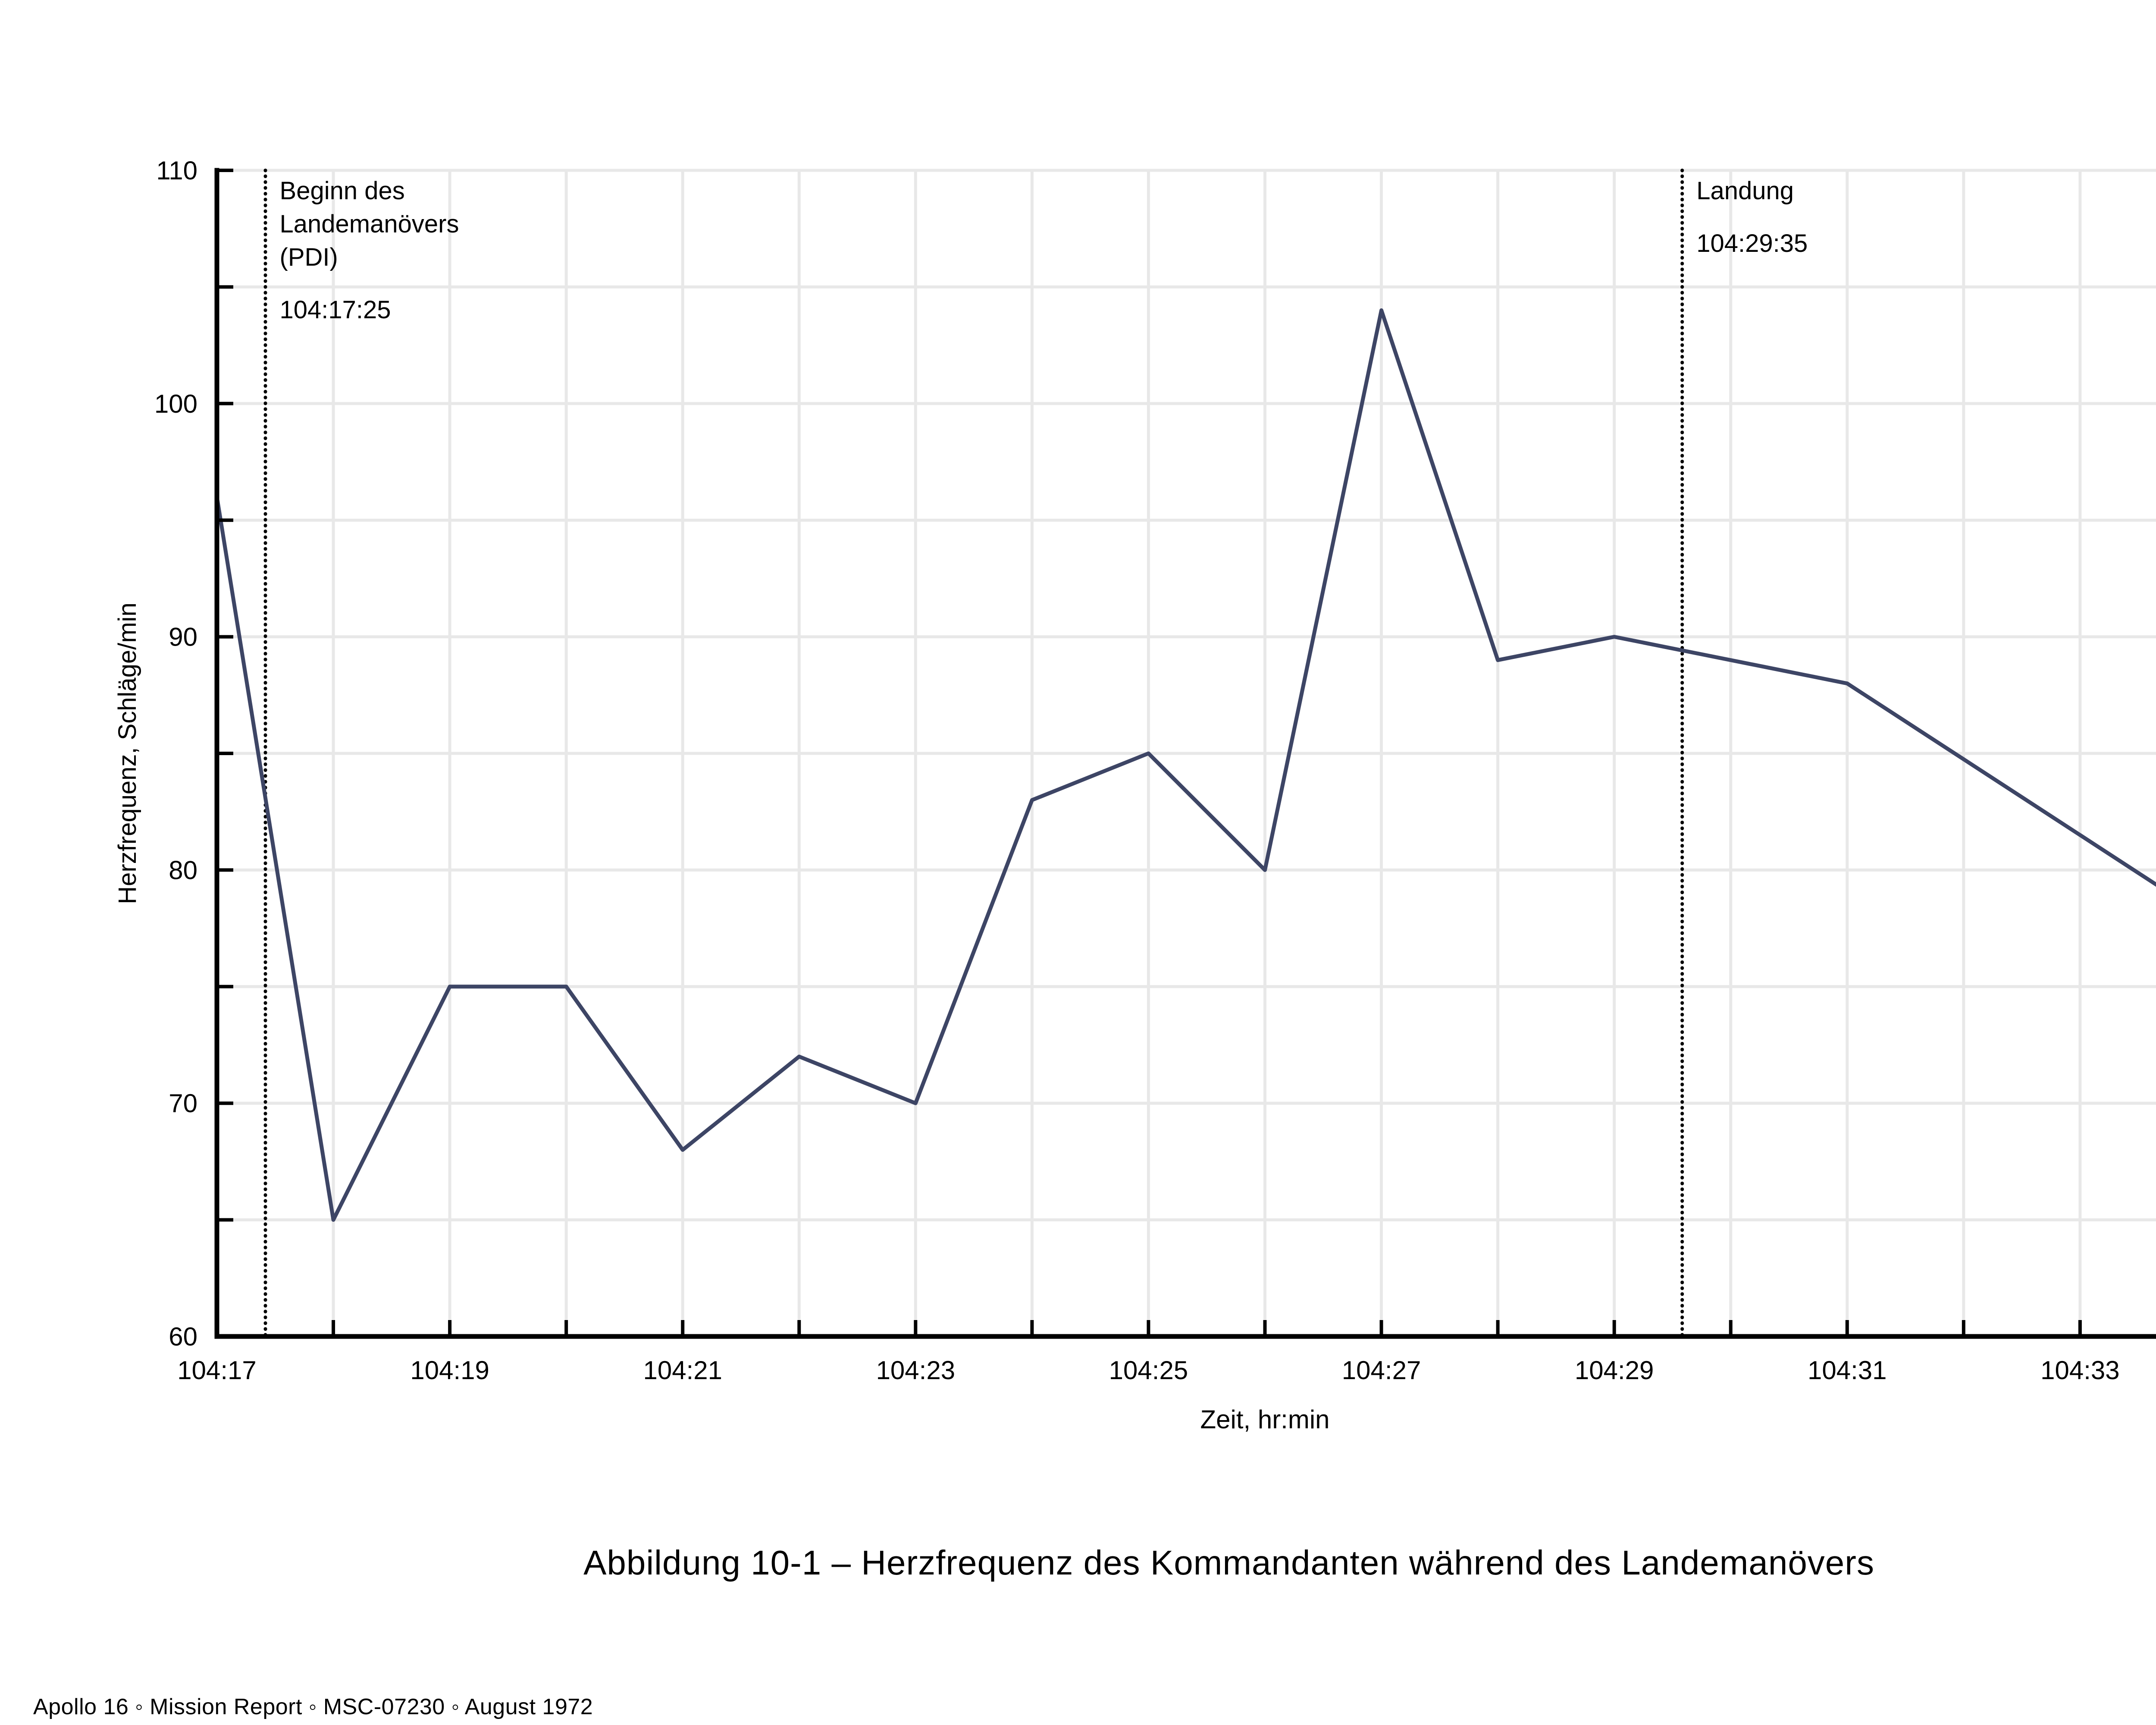 The height and width of the screenshot is (1725, 2156). Describe the element at coordinates (217, 1370) in the screenshot. I see `x-tick-label: 104:17` at that location.